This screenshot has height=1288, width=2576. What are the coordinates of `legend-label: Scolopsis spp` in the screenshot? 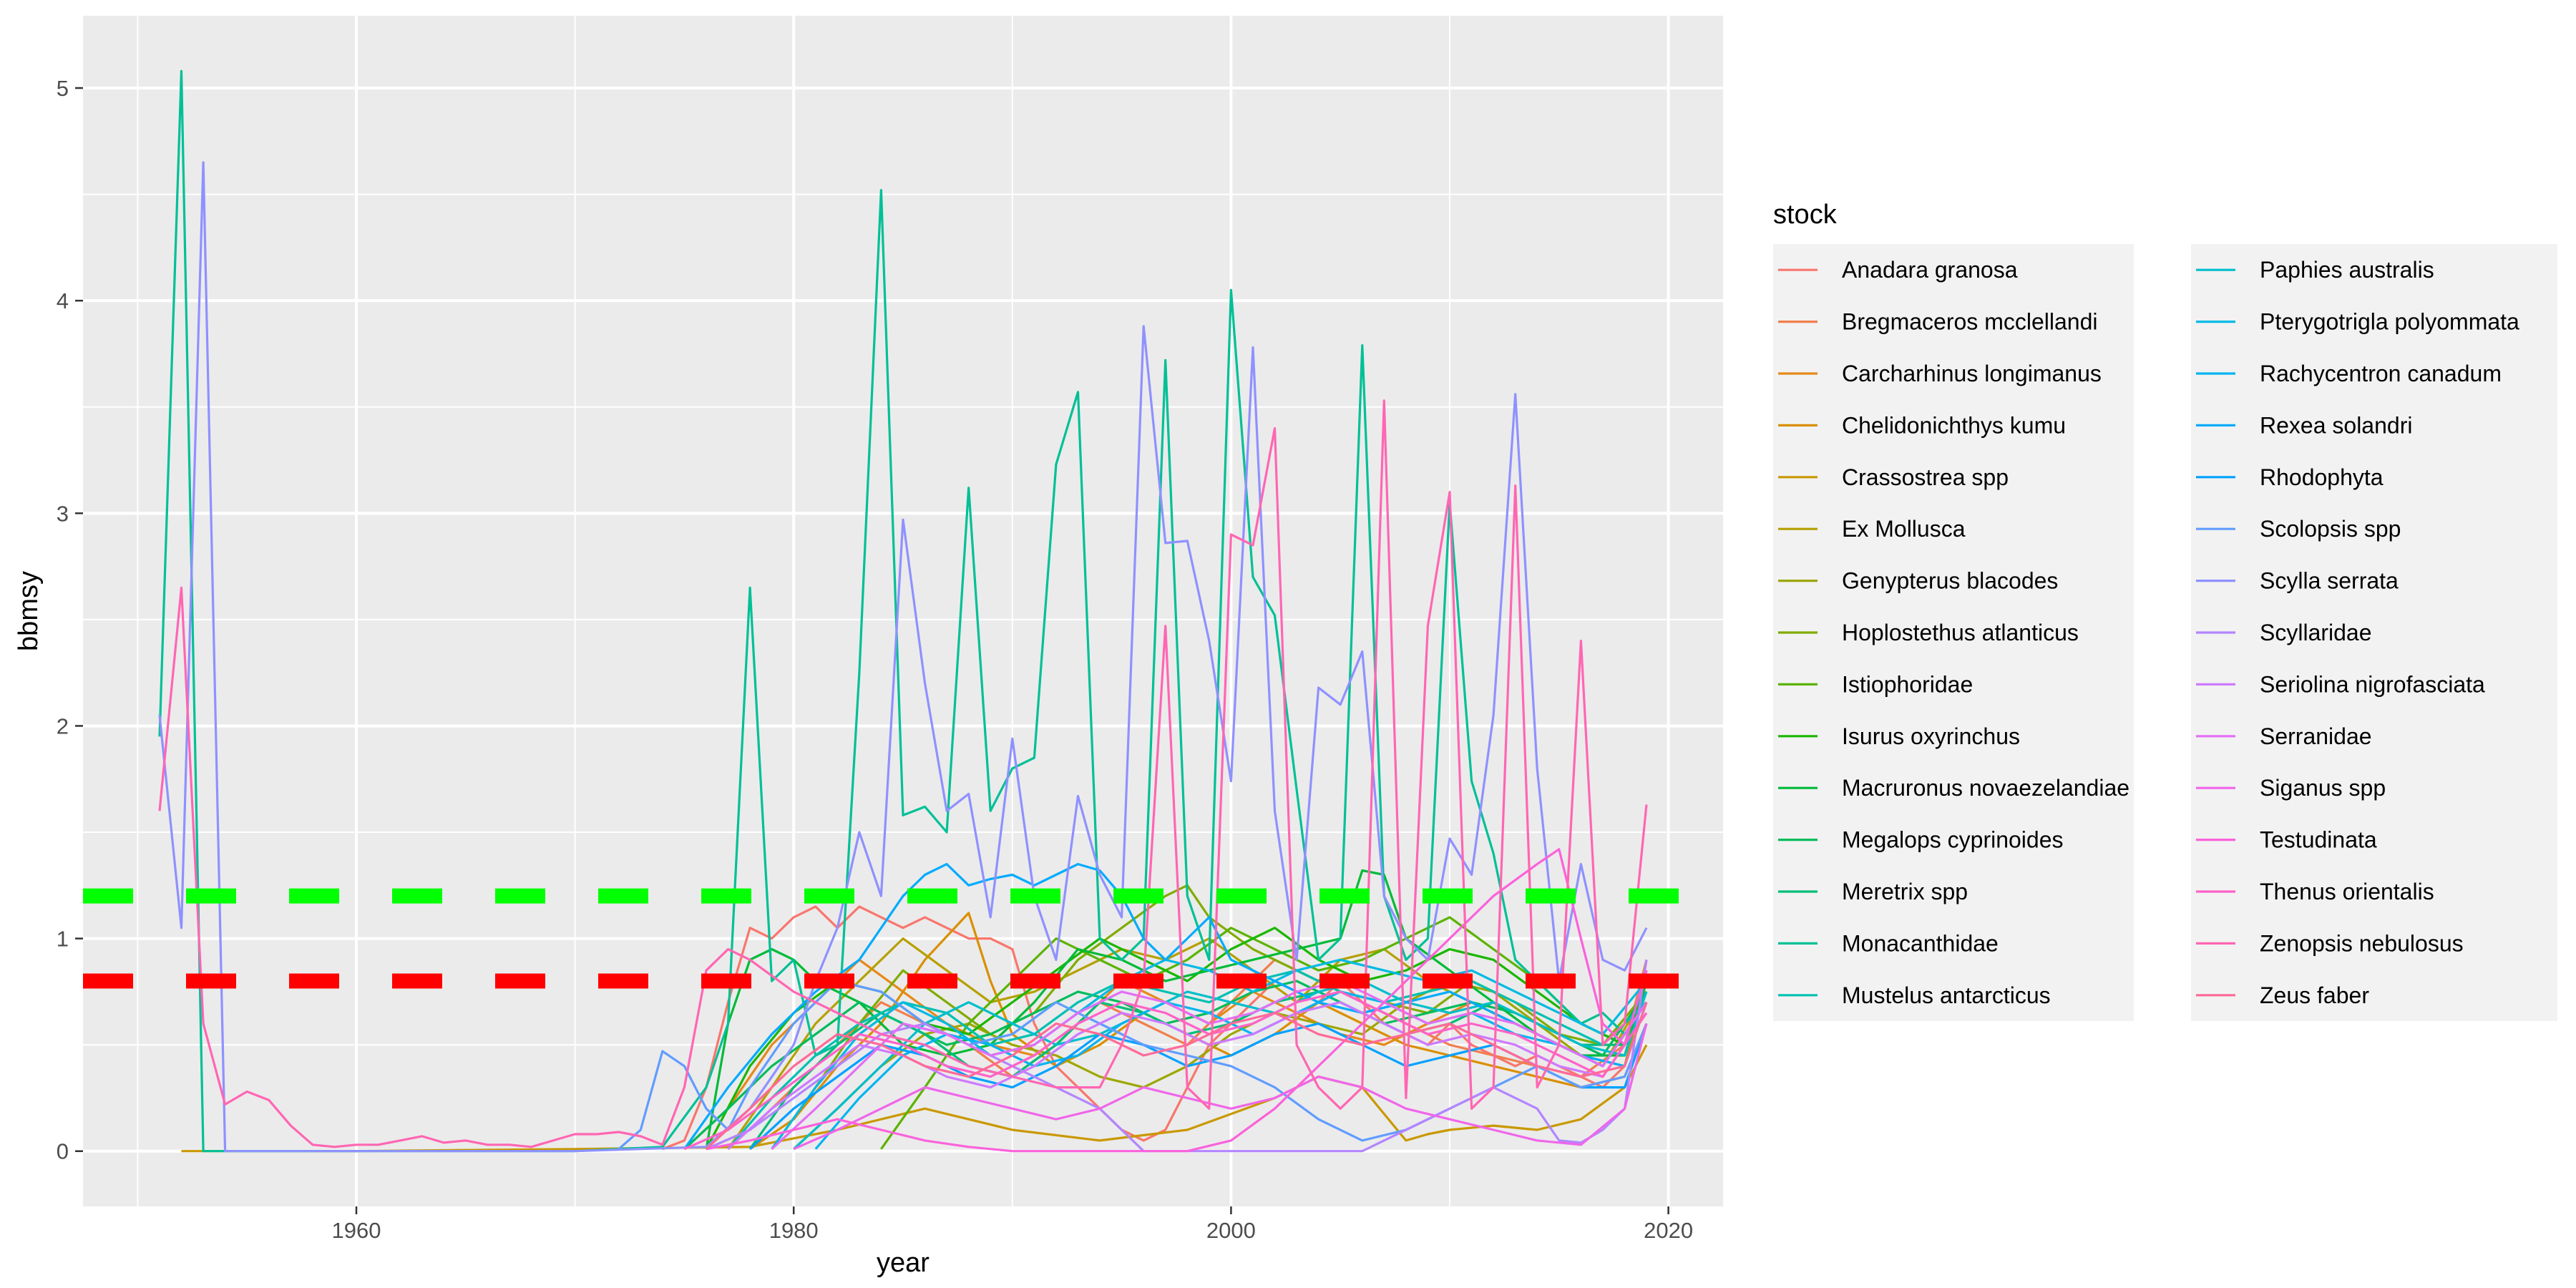 It's located at (2330, 529).